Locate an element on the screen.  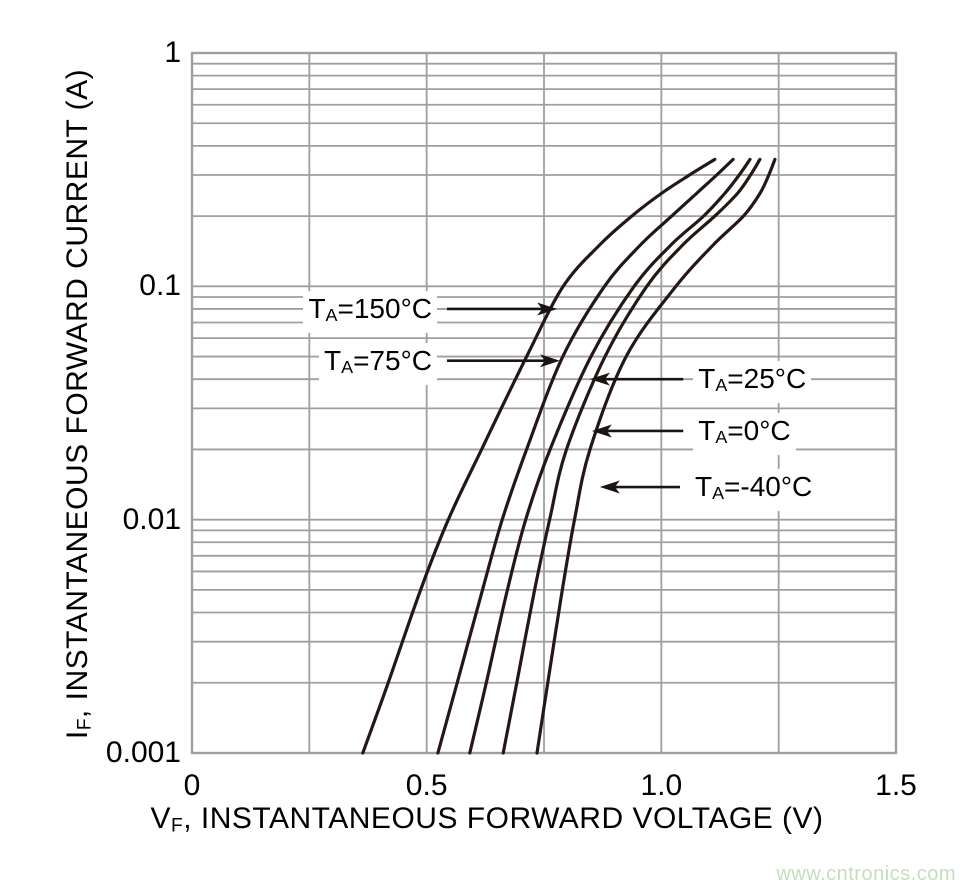
temp-arrowhead-25c is located at coordinates (599, 379).